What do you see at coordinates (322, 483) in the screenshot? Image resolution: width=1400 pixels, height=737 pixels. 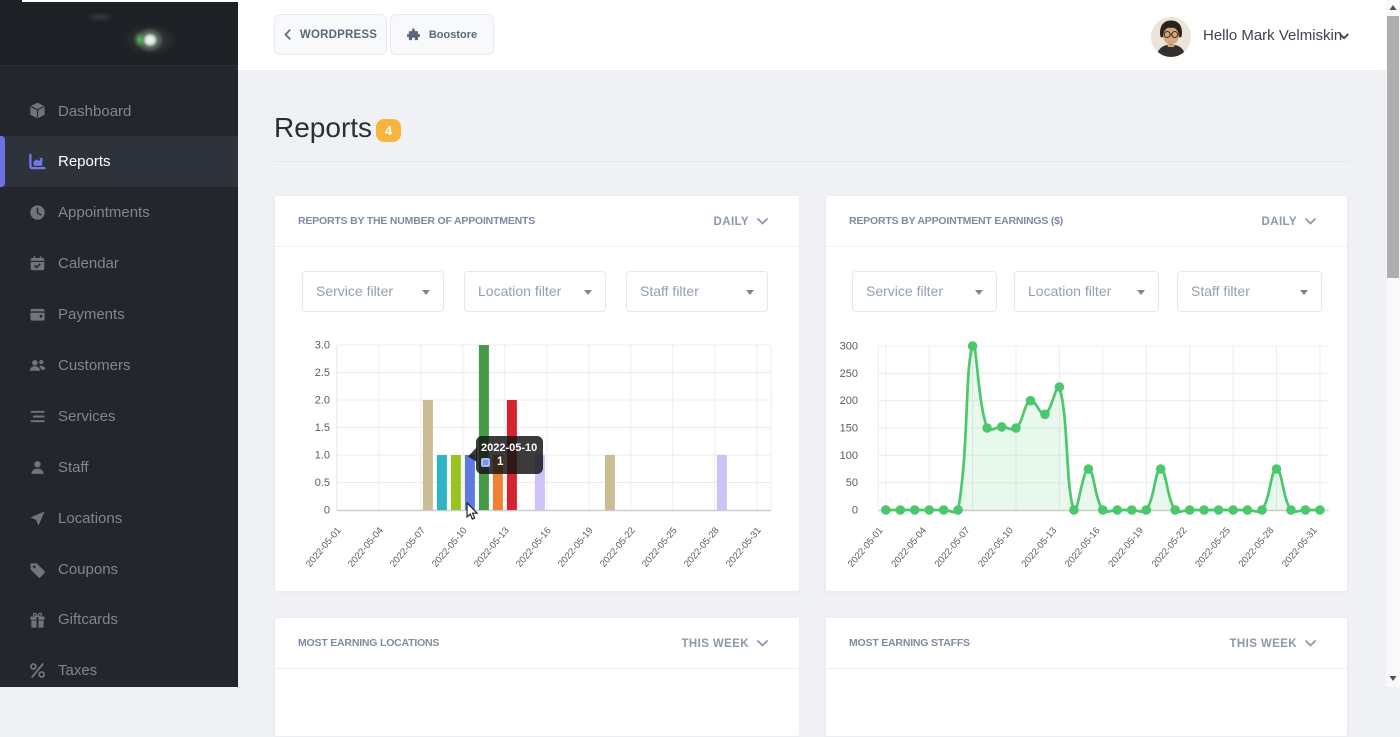 I see `svg-text: 0.5` at bounding box center [322, 483].